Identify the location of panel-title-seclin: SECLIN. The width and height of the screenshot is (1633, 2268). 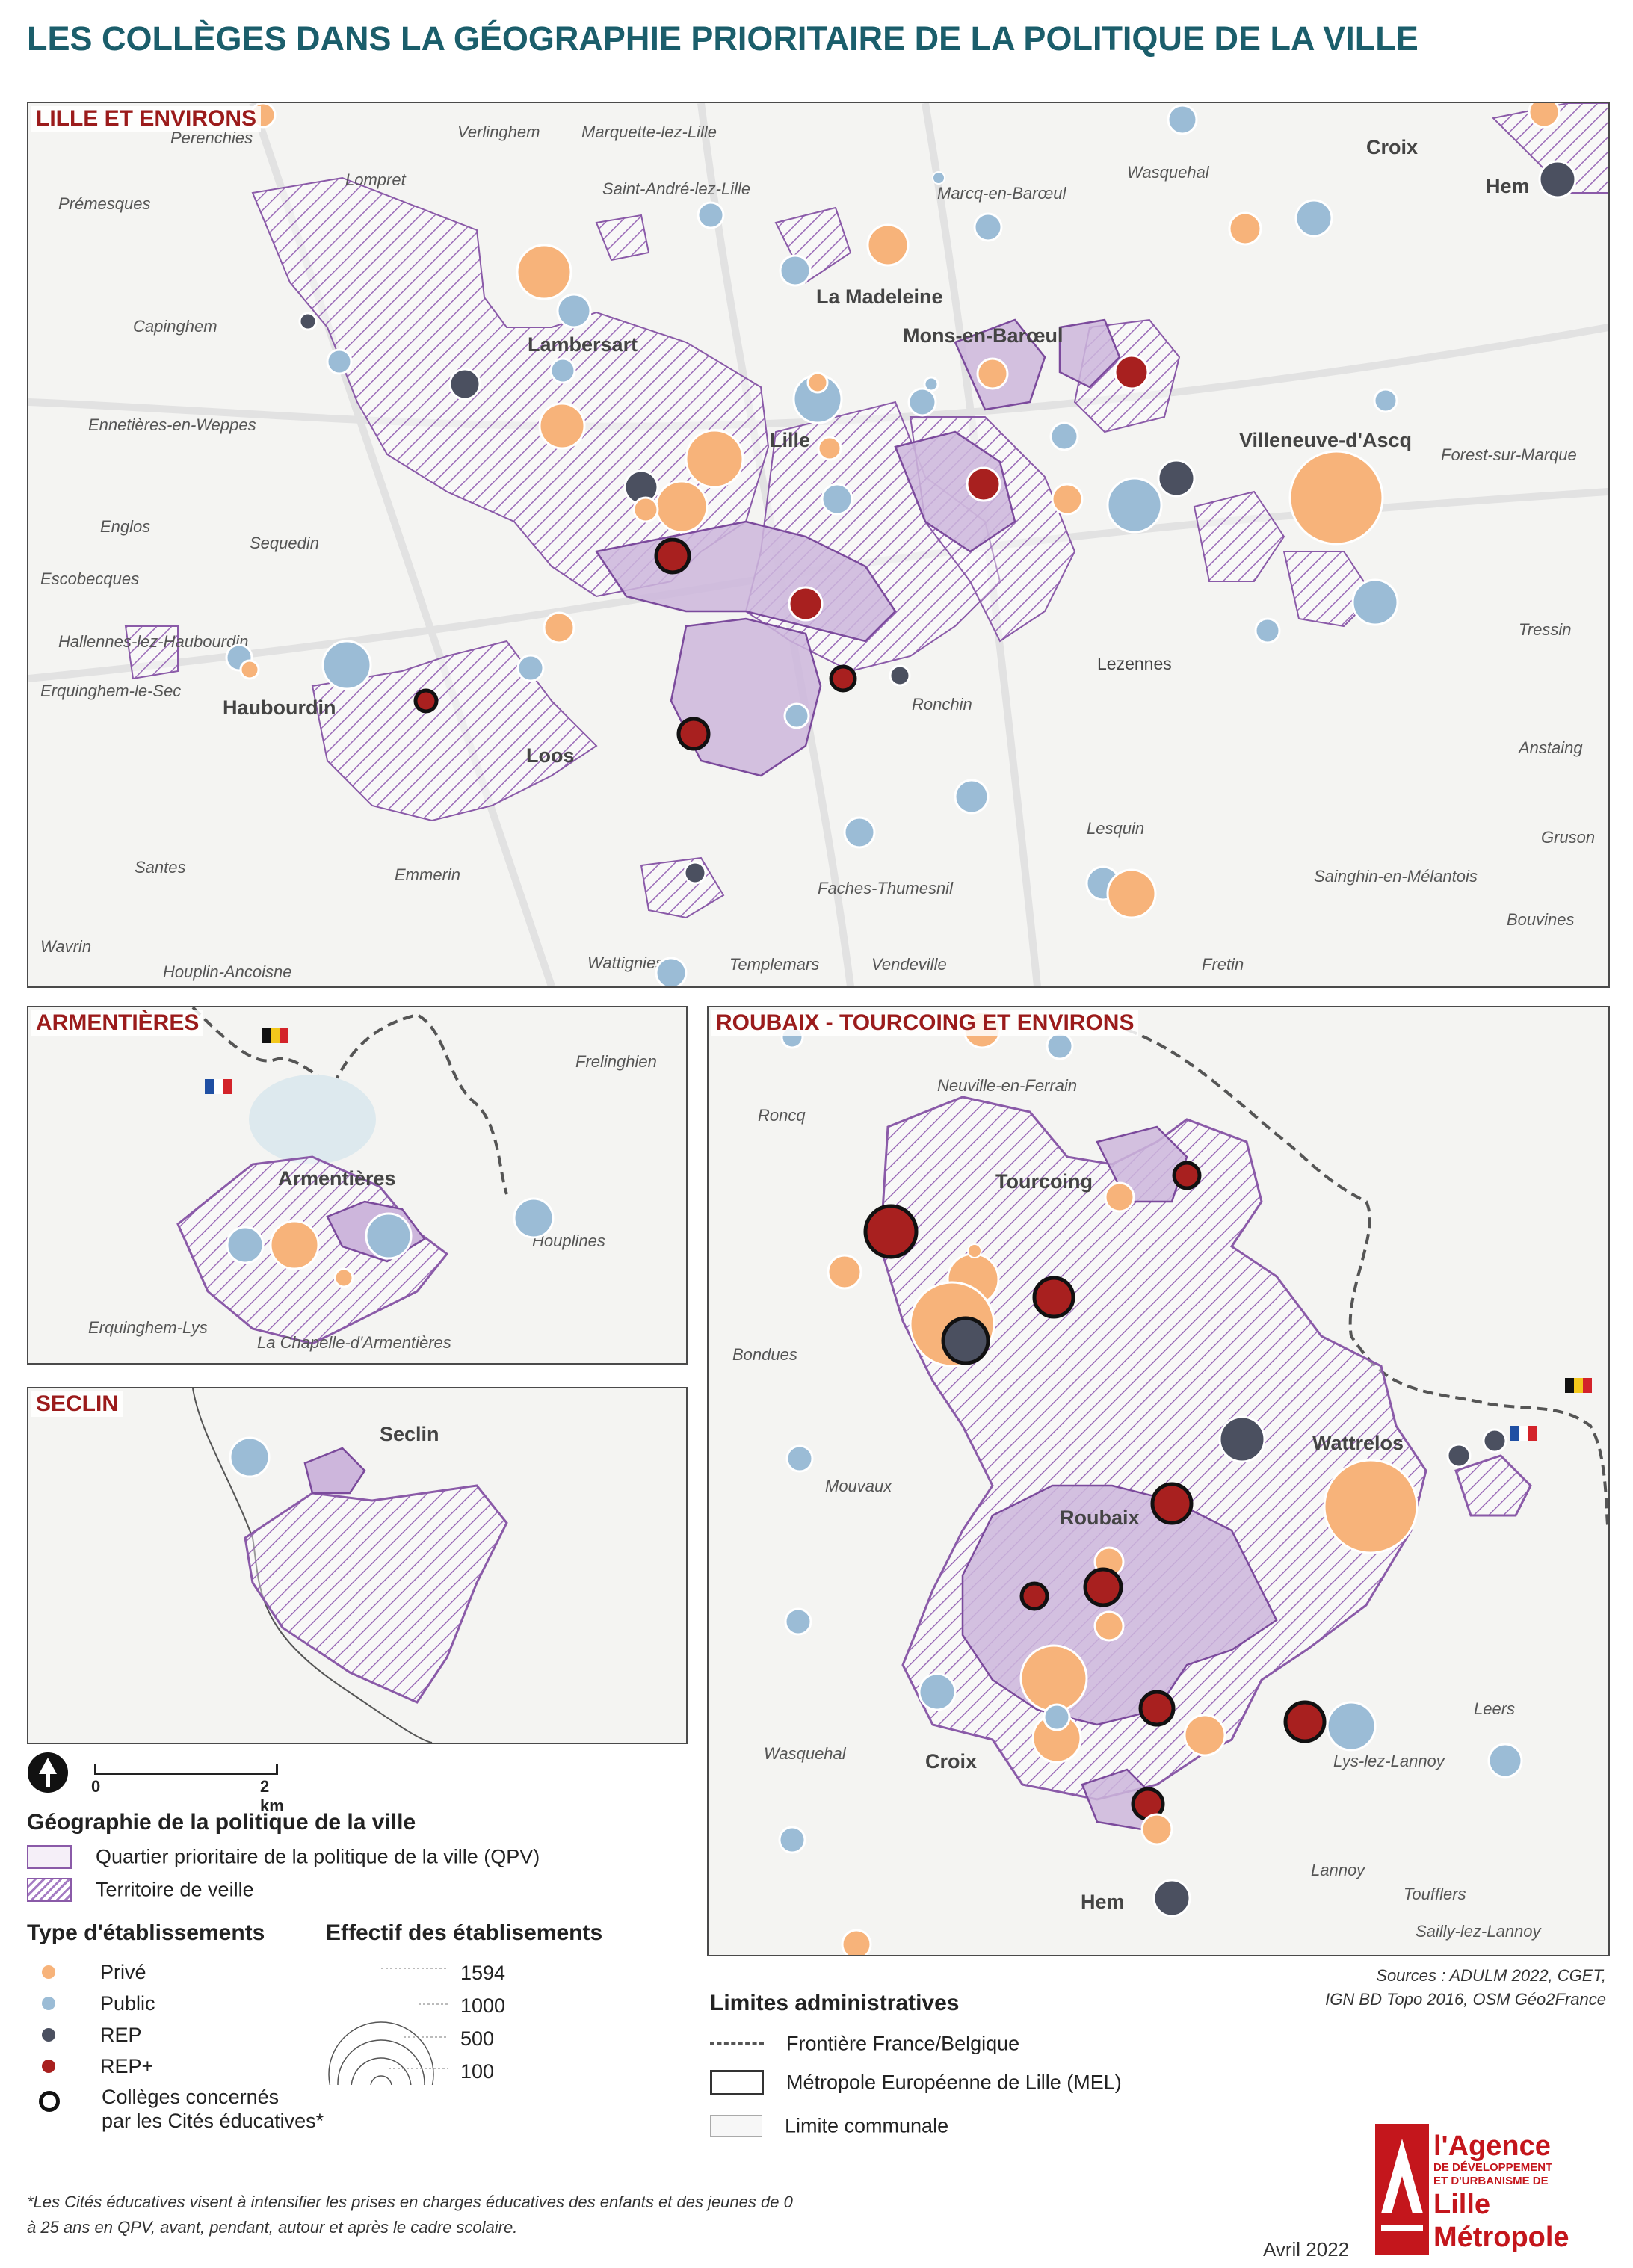
(77, 1404).